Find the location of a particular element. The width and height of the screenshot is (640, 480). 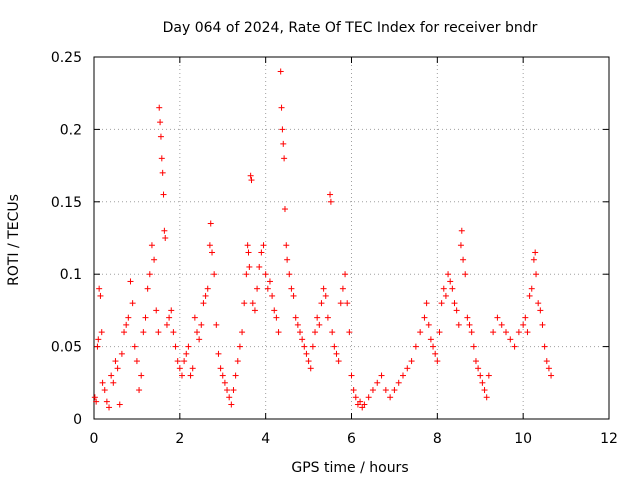

x-tick-label: 6 is located at coordinates (351, 439).